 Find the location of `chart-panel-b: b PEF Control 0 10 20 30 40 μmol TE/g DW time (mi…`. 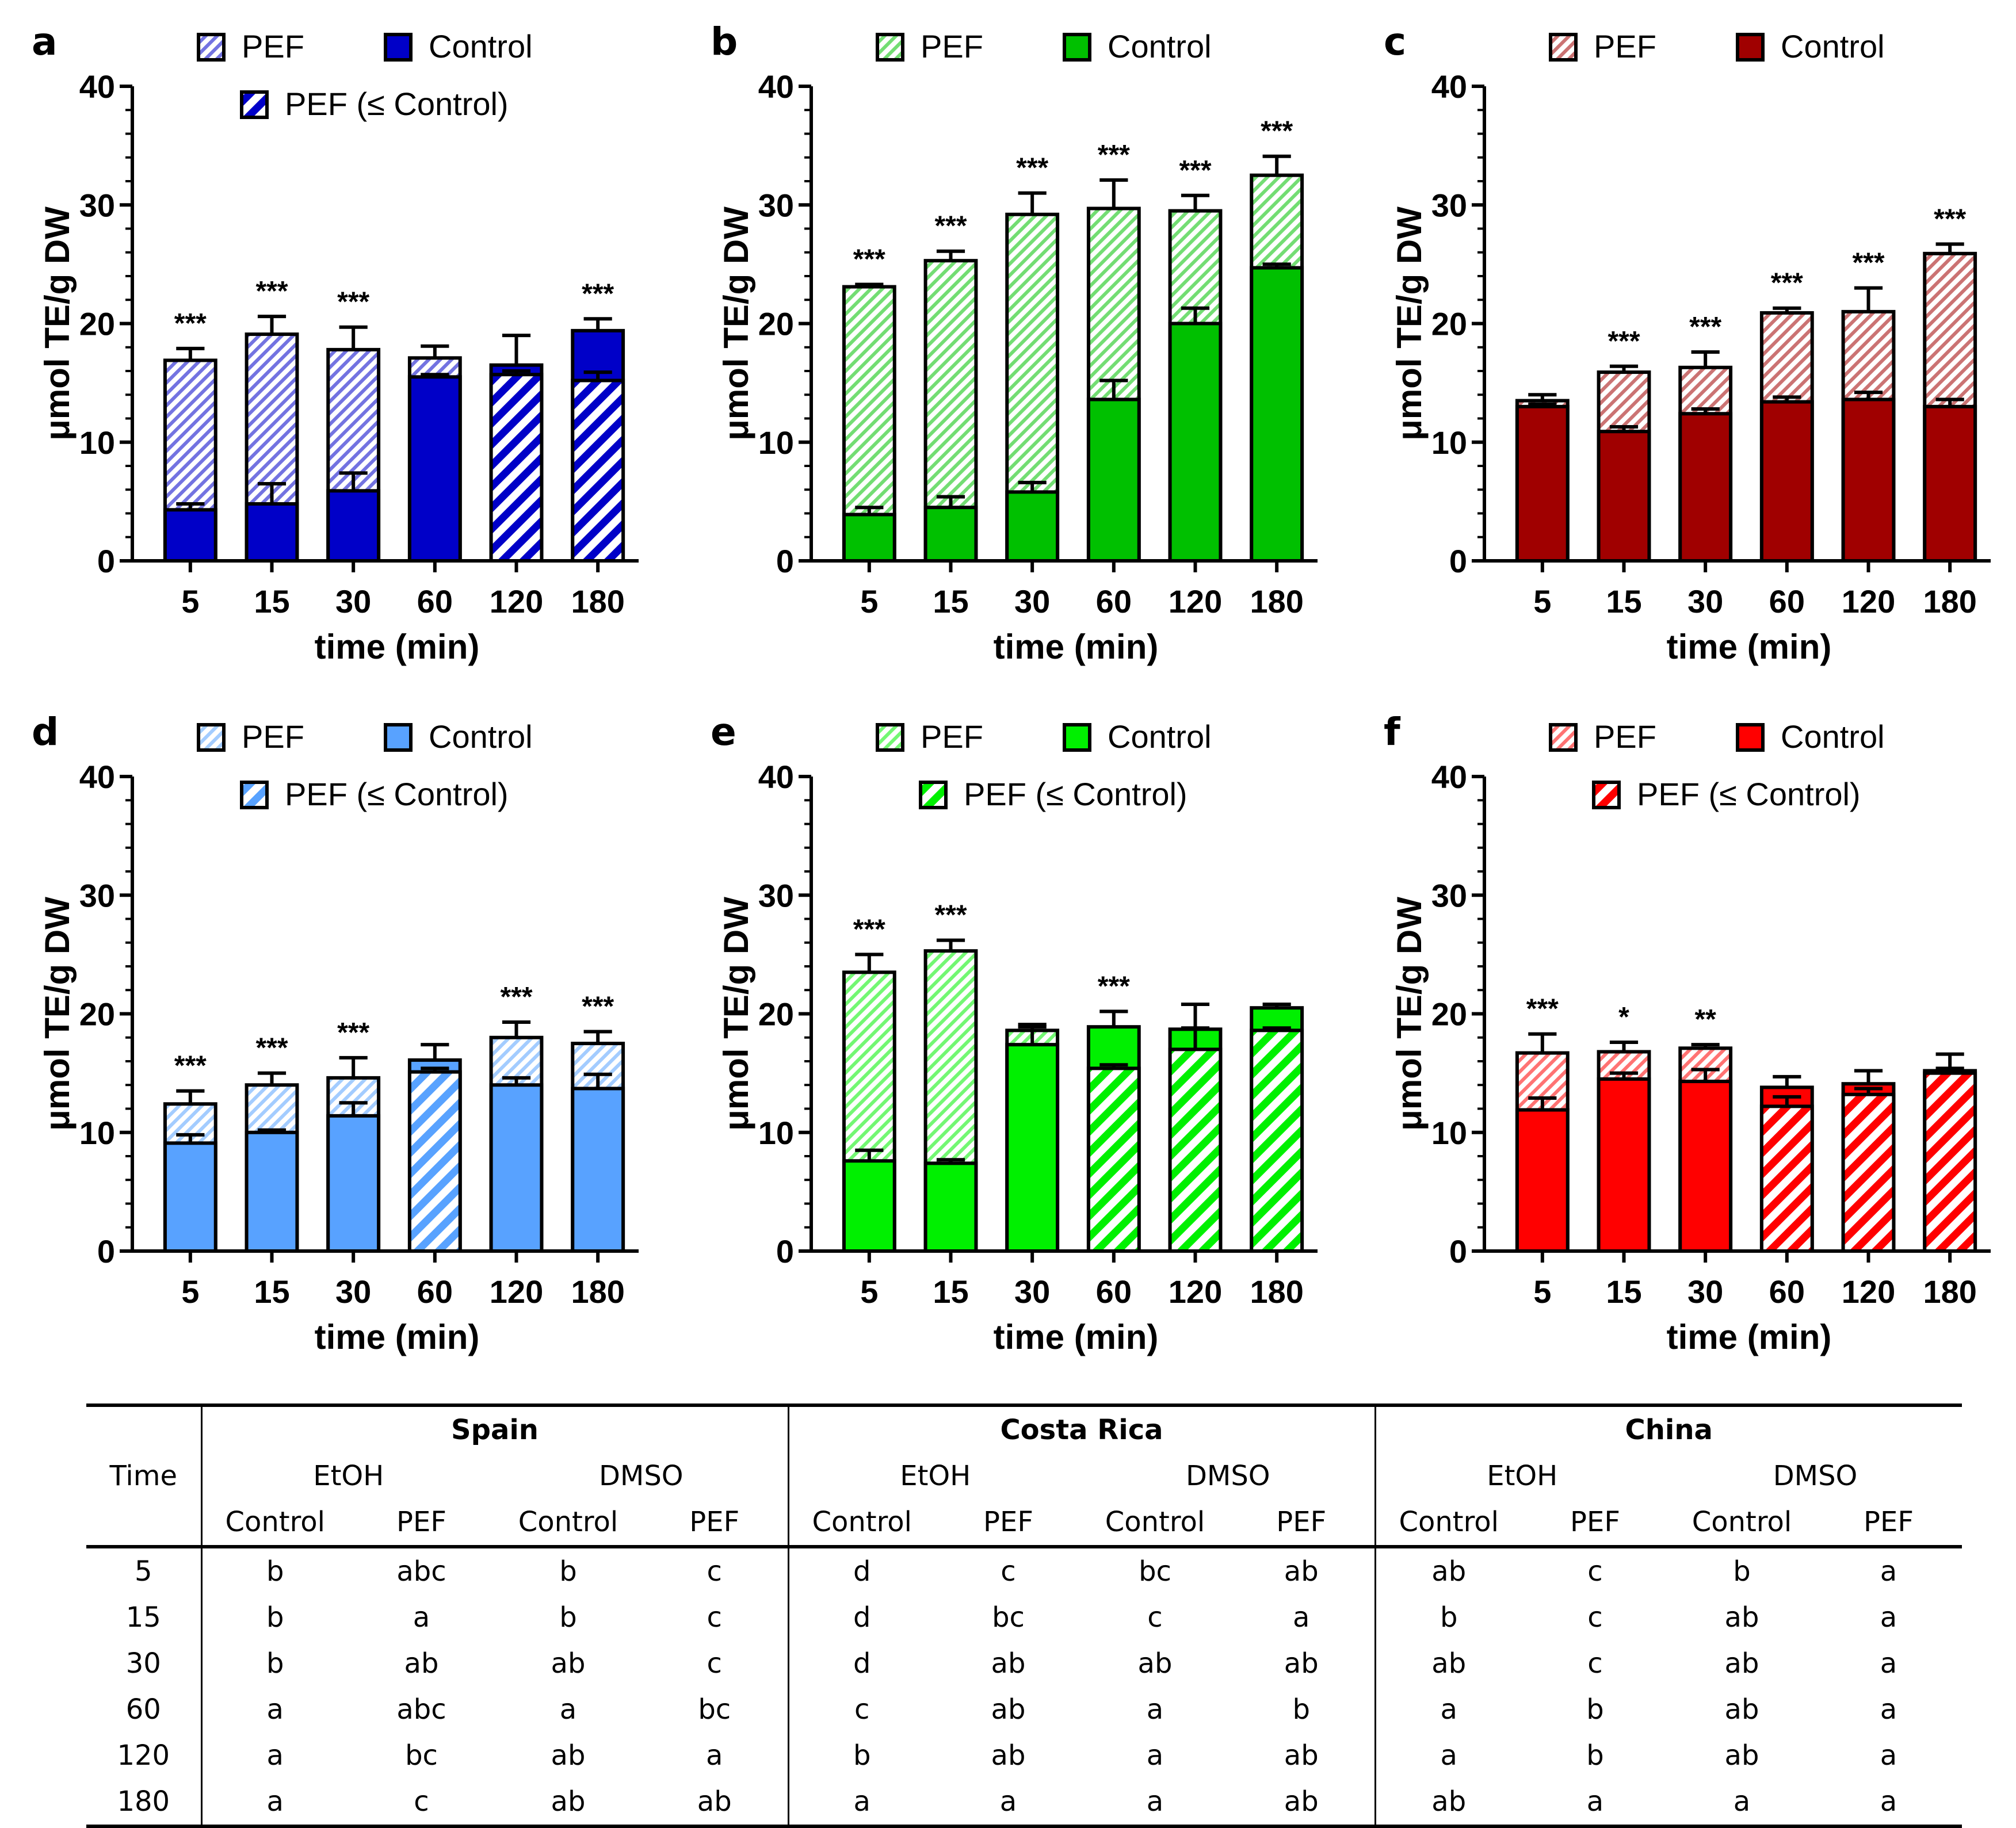

chart-panel-b: b PEF Control 0 10 20 30 40 μmol TE/g DW time (mi… is located at coordinates (1015, 345).